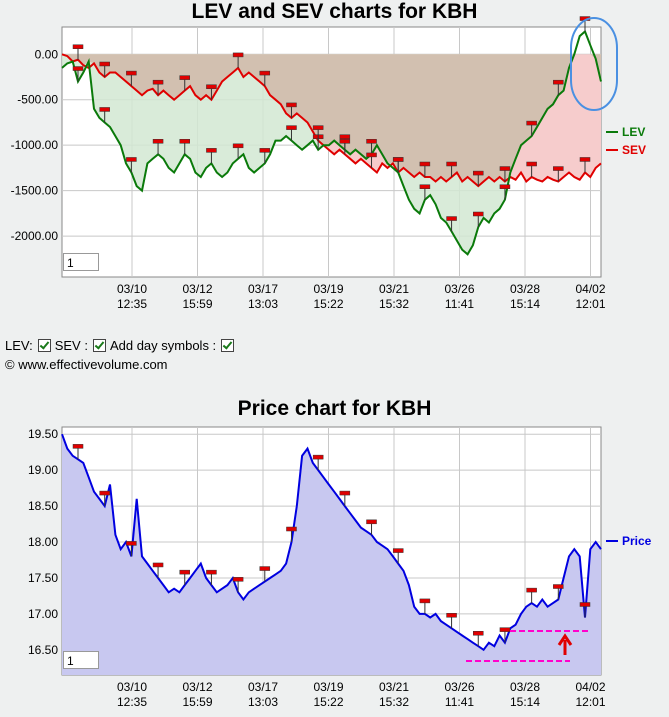  I want to click on legend-label-price: Price, so click(637, 541).